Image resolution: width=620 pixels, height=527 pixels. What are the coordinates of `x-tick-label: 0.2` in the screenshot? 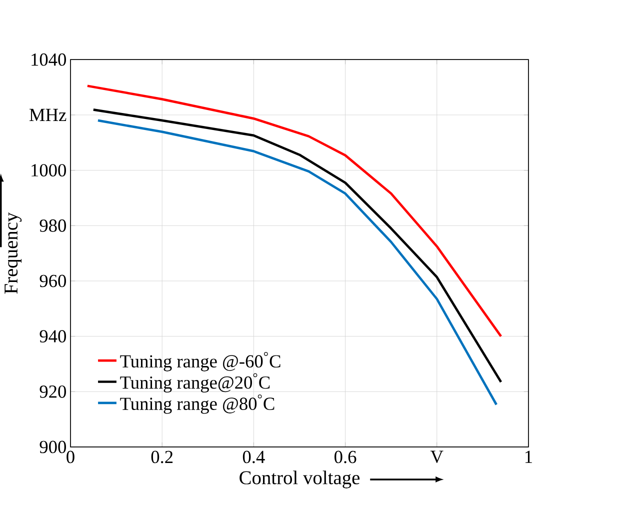 It's located at (162, 457).